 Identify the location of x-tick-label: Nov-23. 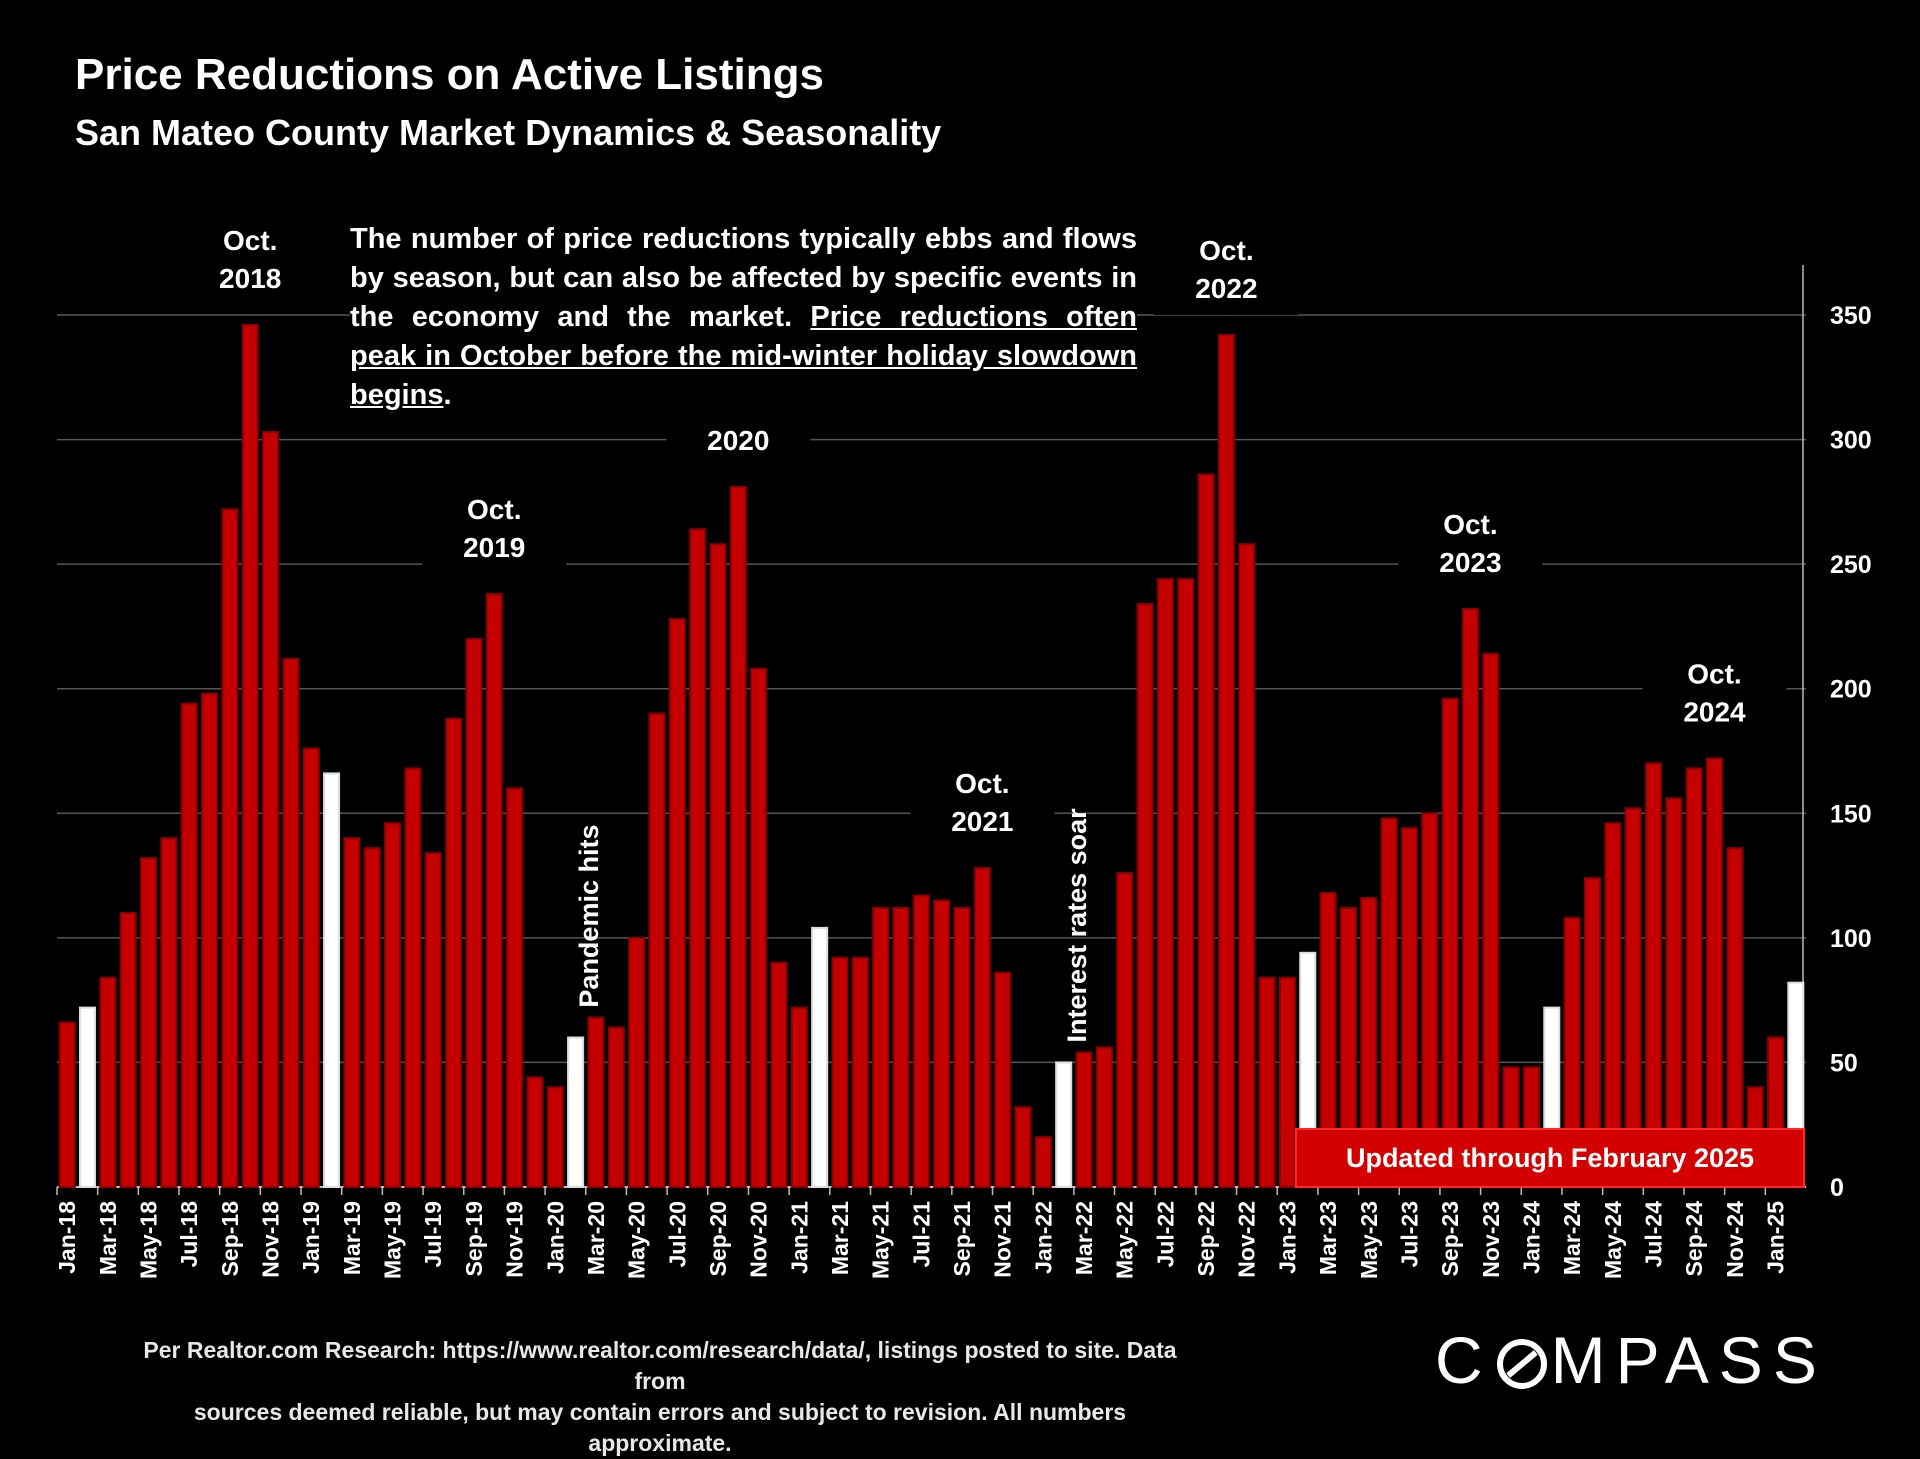
(1491, 1239).